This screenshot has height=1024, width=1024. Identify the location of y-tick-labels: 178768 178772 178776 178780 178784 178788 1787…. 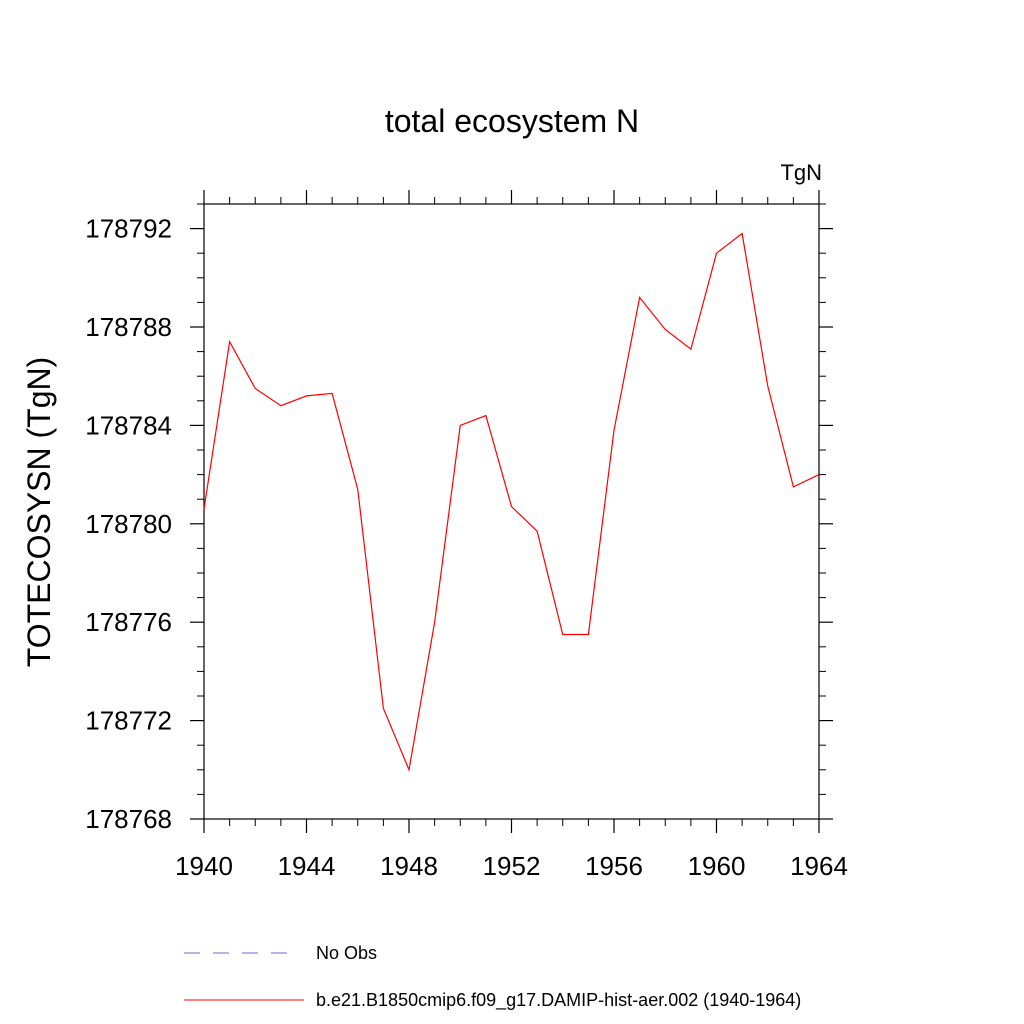
(128, 524).